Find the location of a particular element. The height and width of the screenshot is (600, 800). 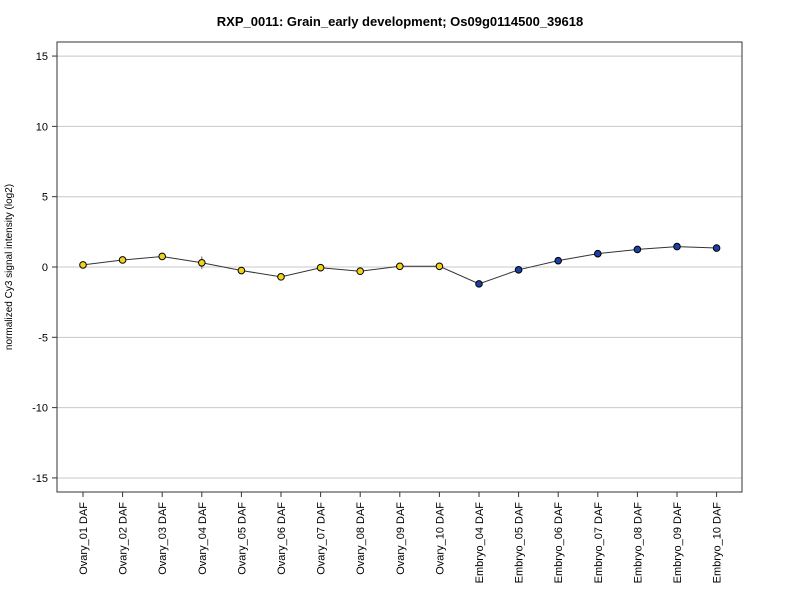

x-tick-label: Ovary_07 DAF is located at coordinates (322, 538).